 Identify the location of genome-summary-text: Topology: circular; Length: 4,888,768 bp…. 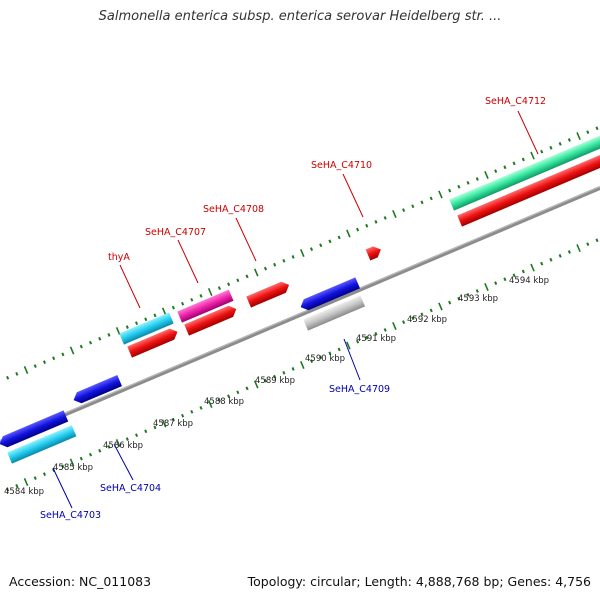
(419, 581).